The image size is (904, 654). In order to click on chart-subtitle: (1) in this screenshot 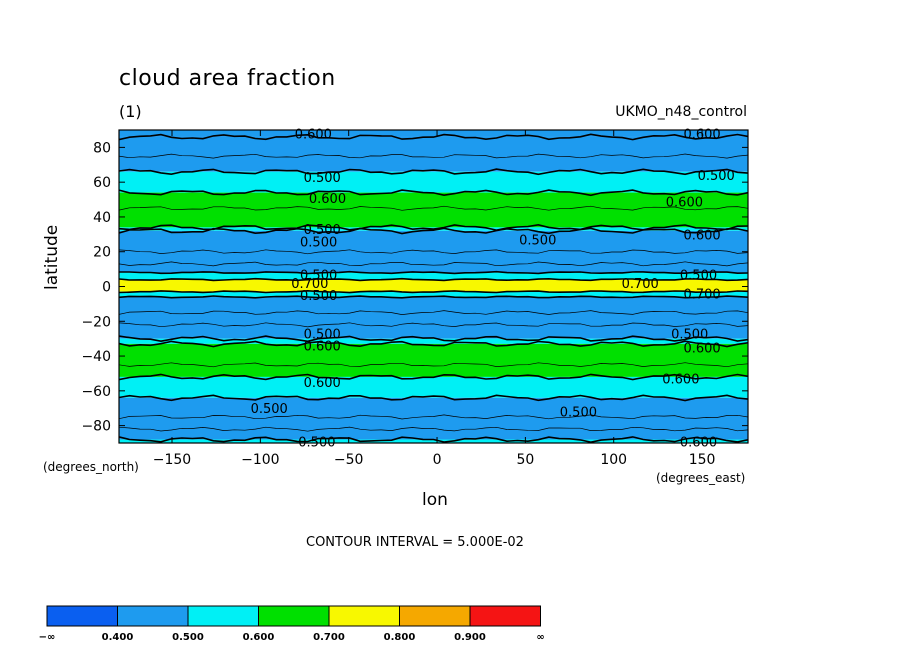, I will do `click(130, 111)`.